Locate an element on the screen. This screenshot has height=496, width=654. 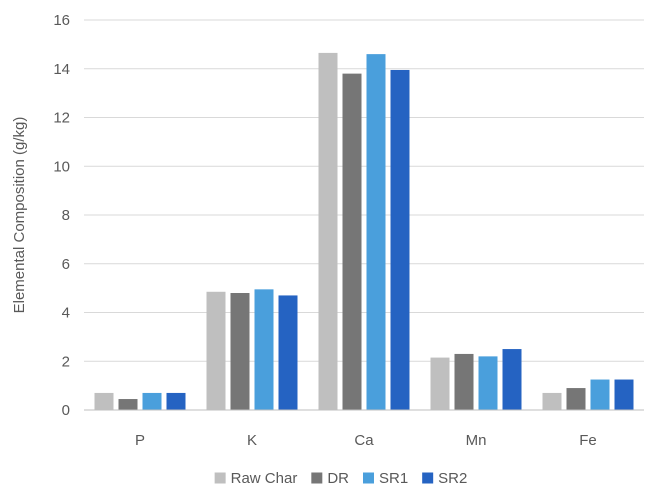
y-axis-title: Elemental Composition (g/kg) is located at coordinates (19, 215).